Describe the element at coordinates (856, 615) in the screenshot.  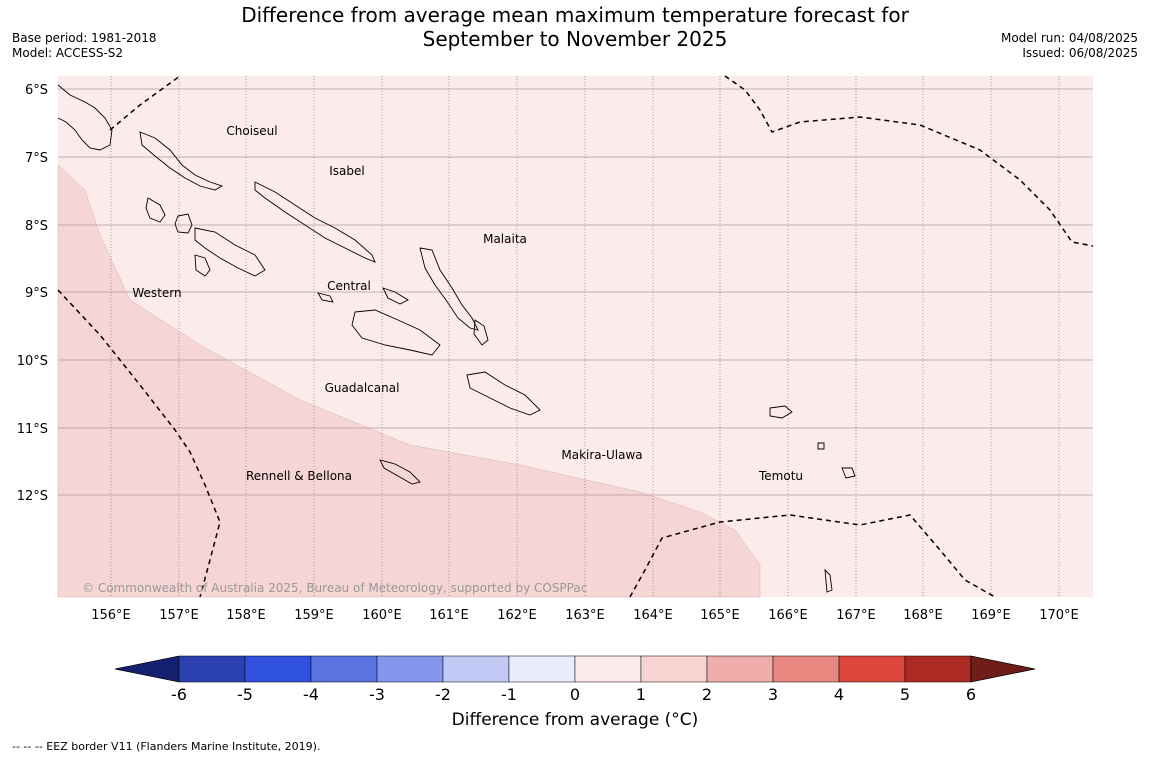
I see `lon-label: 167°E` at that location.